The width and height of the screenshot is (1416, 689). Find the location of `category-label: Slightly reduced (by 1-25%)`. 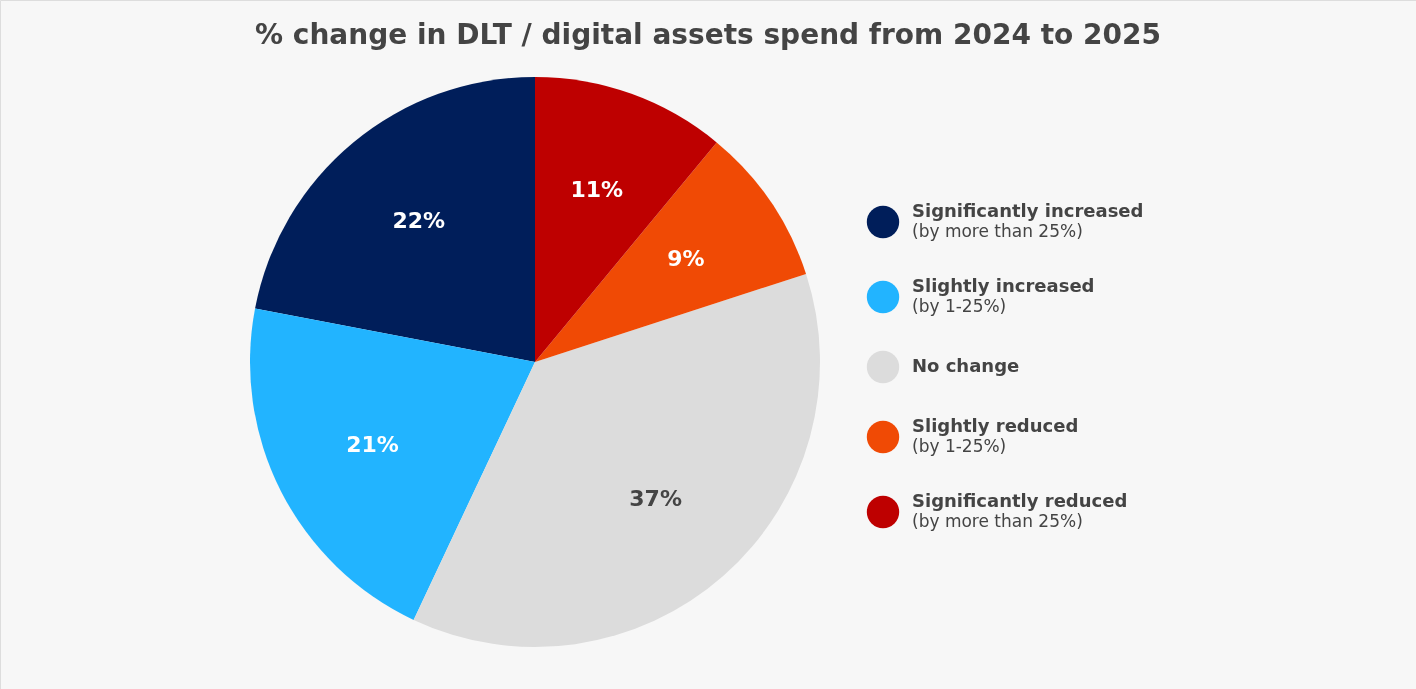

category-label: Slightly reduced (by 1-25%) is located at coordinates (995, 435).